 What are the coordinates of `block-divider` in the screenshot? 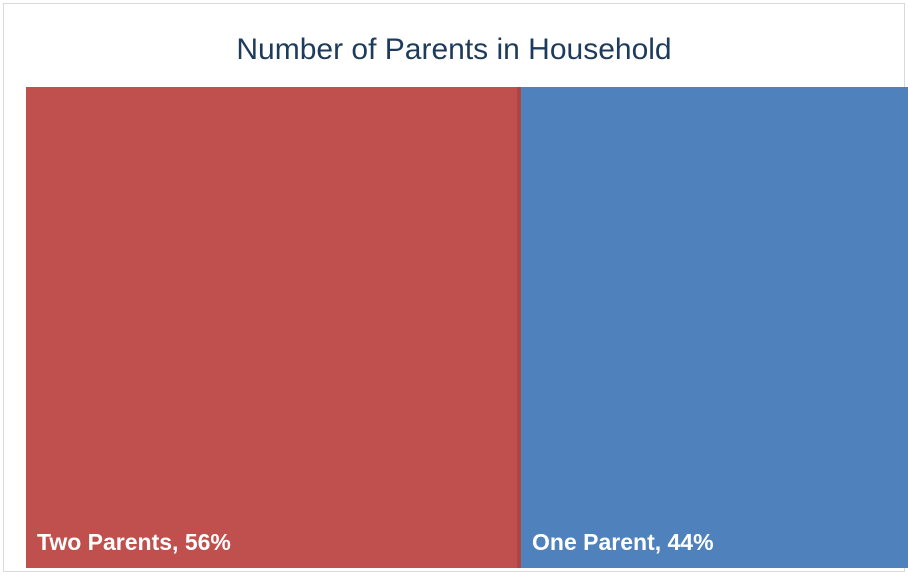 It's located at (519, 327).